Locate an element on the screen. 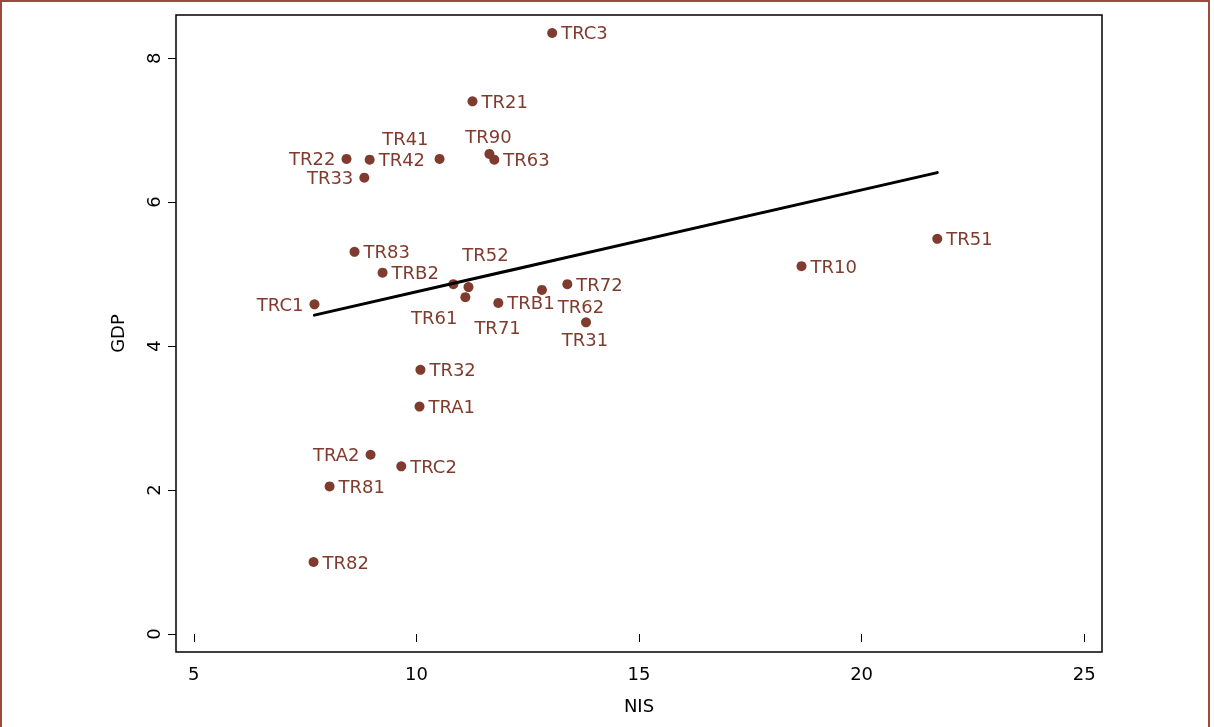 This screenshot has height=727, width=1214. y-axis-title: GDP is located at coordinates (117, 333).